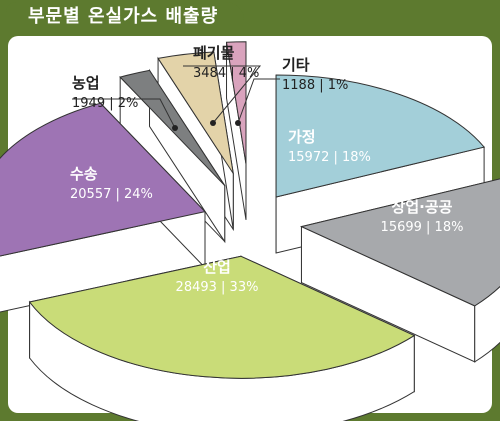 This screenshot has height=421, width=500. I want to click on slice-label-sangeop-value: 15699 | 18%, so click(422, 227).